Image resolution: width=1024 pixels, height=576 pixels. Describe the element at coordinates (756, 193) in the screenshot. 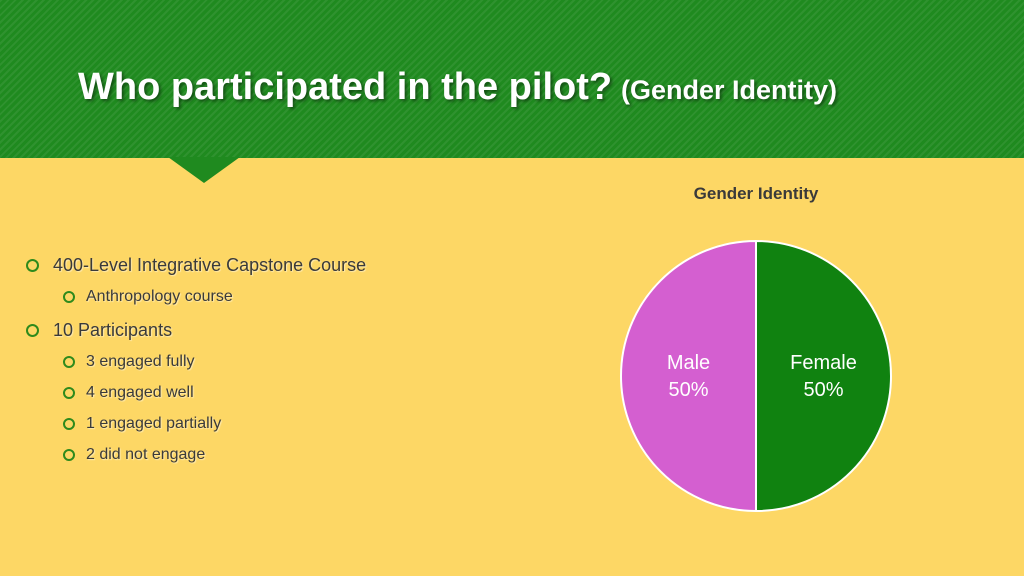

I see `chart-title: Gender Identity` at that location.